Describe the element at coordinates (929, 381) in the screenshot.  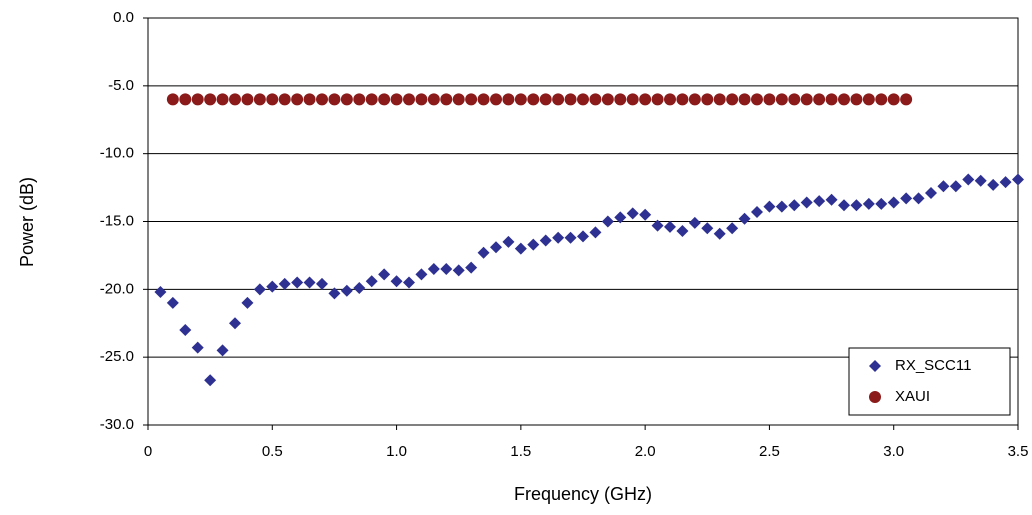
I see `legend-box` at that location.